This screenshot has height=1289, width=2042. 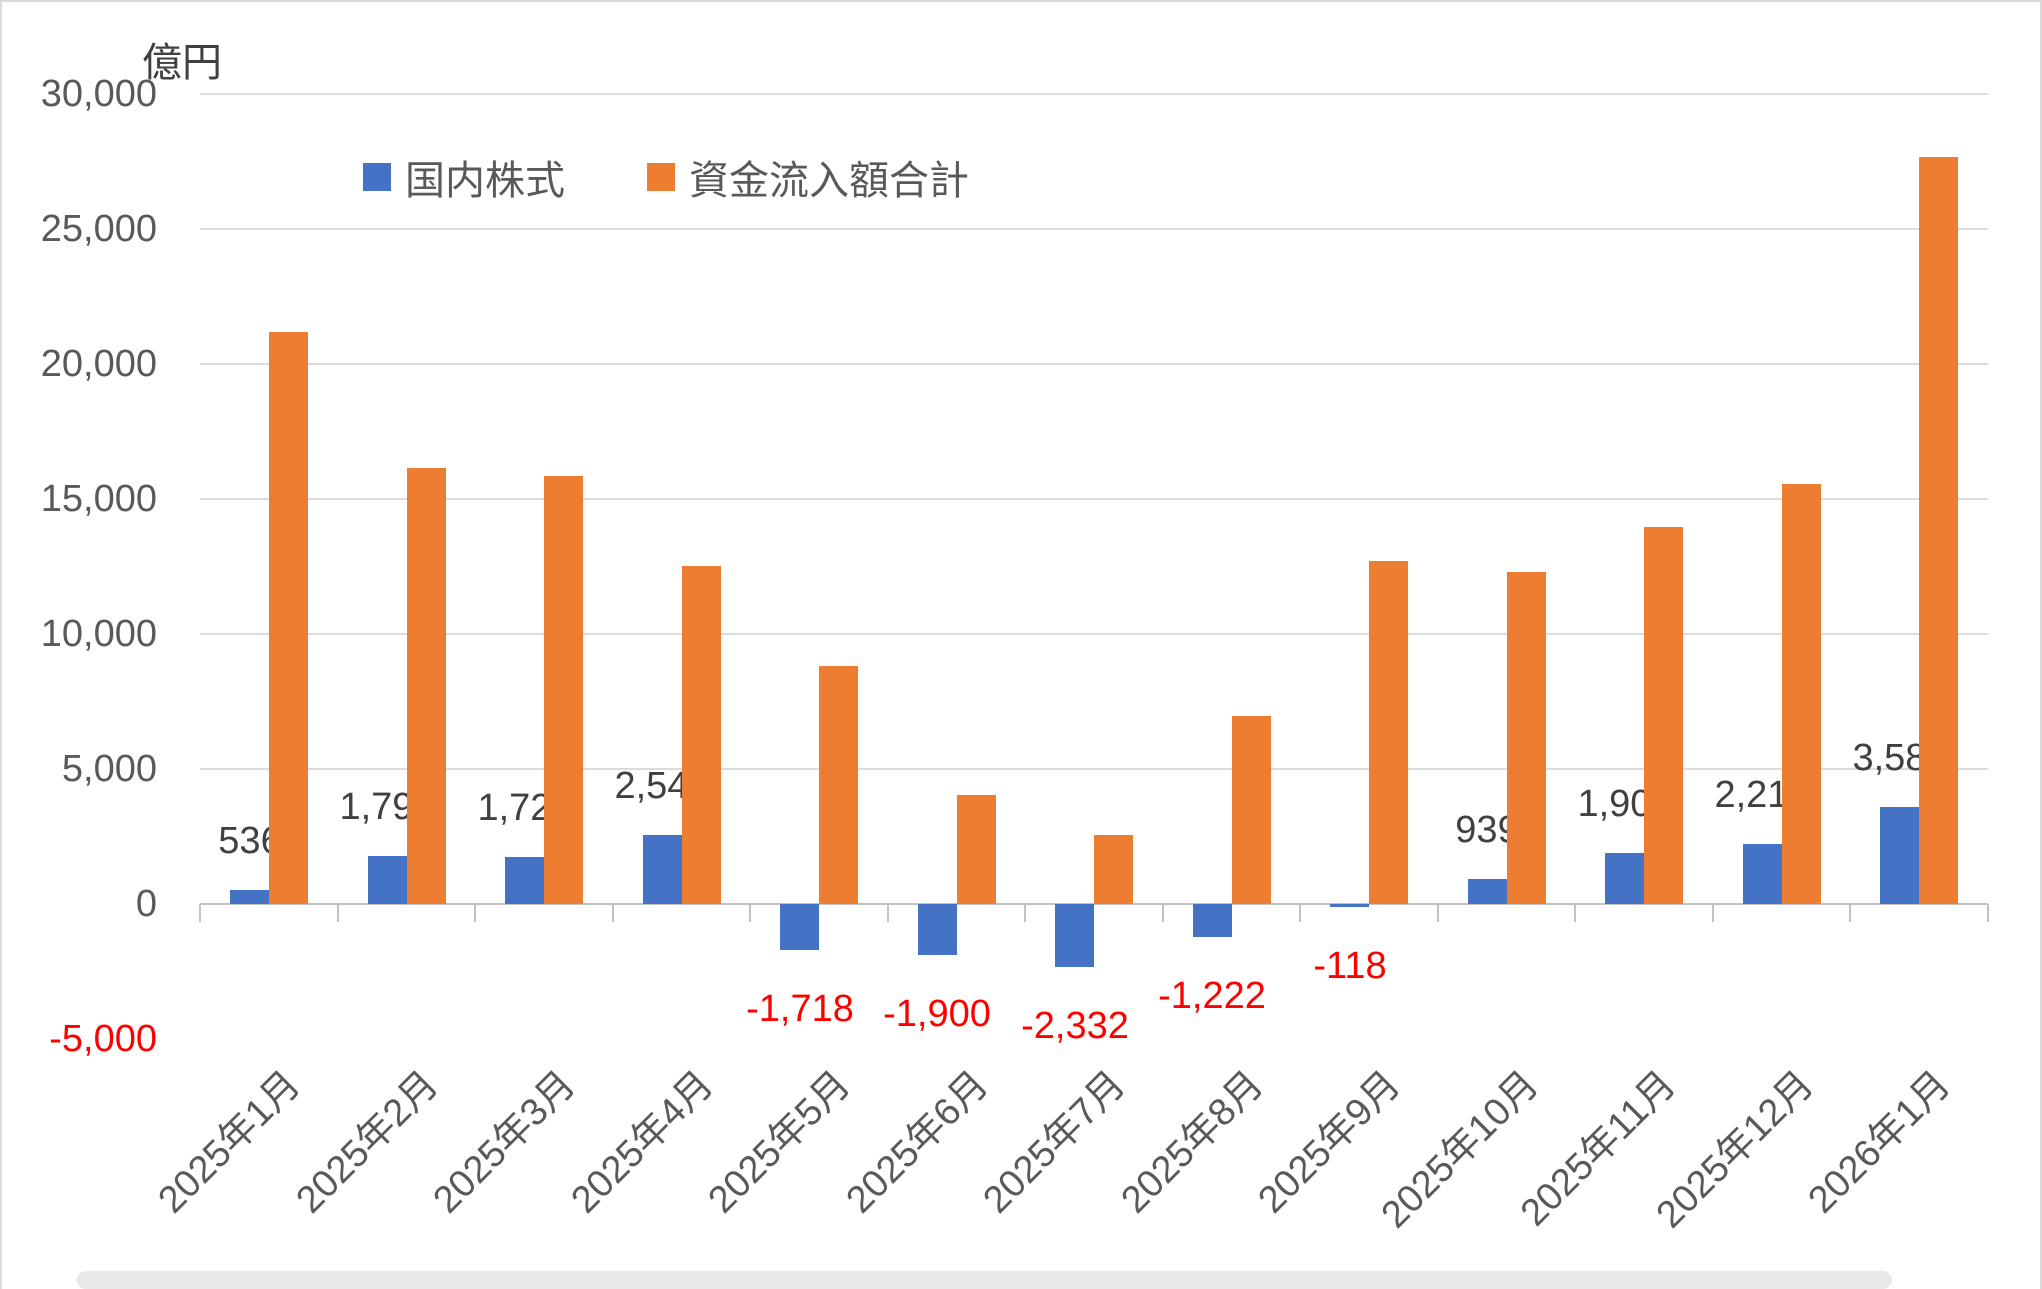 What do you see at coordinates (229, 1142) in the screenshot?
I see `x-axis-label: 2025年1月` at bounding box center [229, 1142].